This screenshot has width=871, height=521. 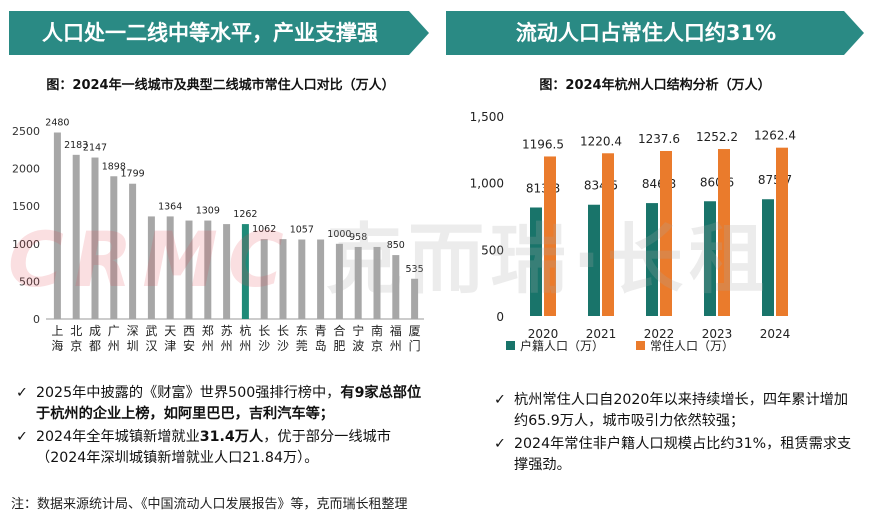 What do you see at coordinates (659, 139) in the screenshot?
I see `data-label: 1237.6` at bounding box center [659, 139].